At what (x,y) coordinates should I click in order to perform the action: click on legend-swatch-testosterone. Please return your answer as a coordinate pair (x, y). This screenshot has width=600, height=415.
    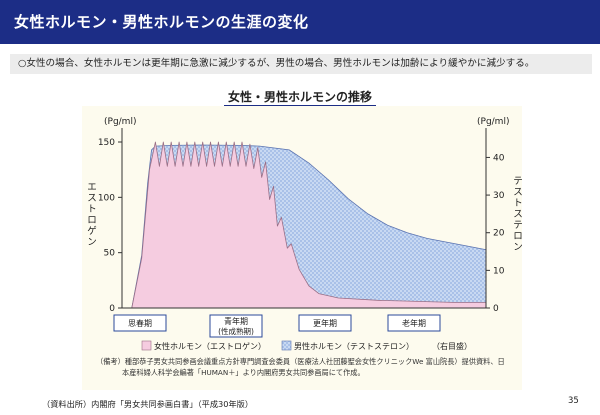
    Looking at the image, I should click on (286, 345).